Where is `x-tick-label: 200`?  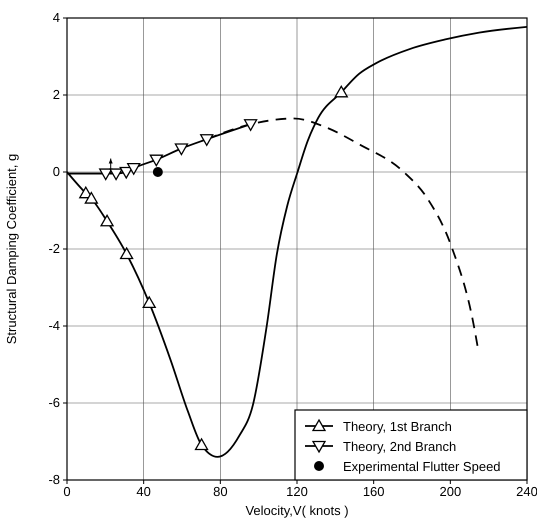
x-tick-label: 200 is located at coordinates (450, 492).